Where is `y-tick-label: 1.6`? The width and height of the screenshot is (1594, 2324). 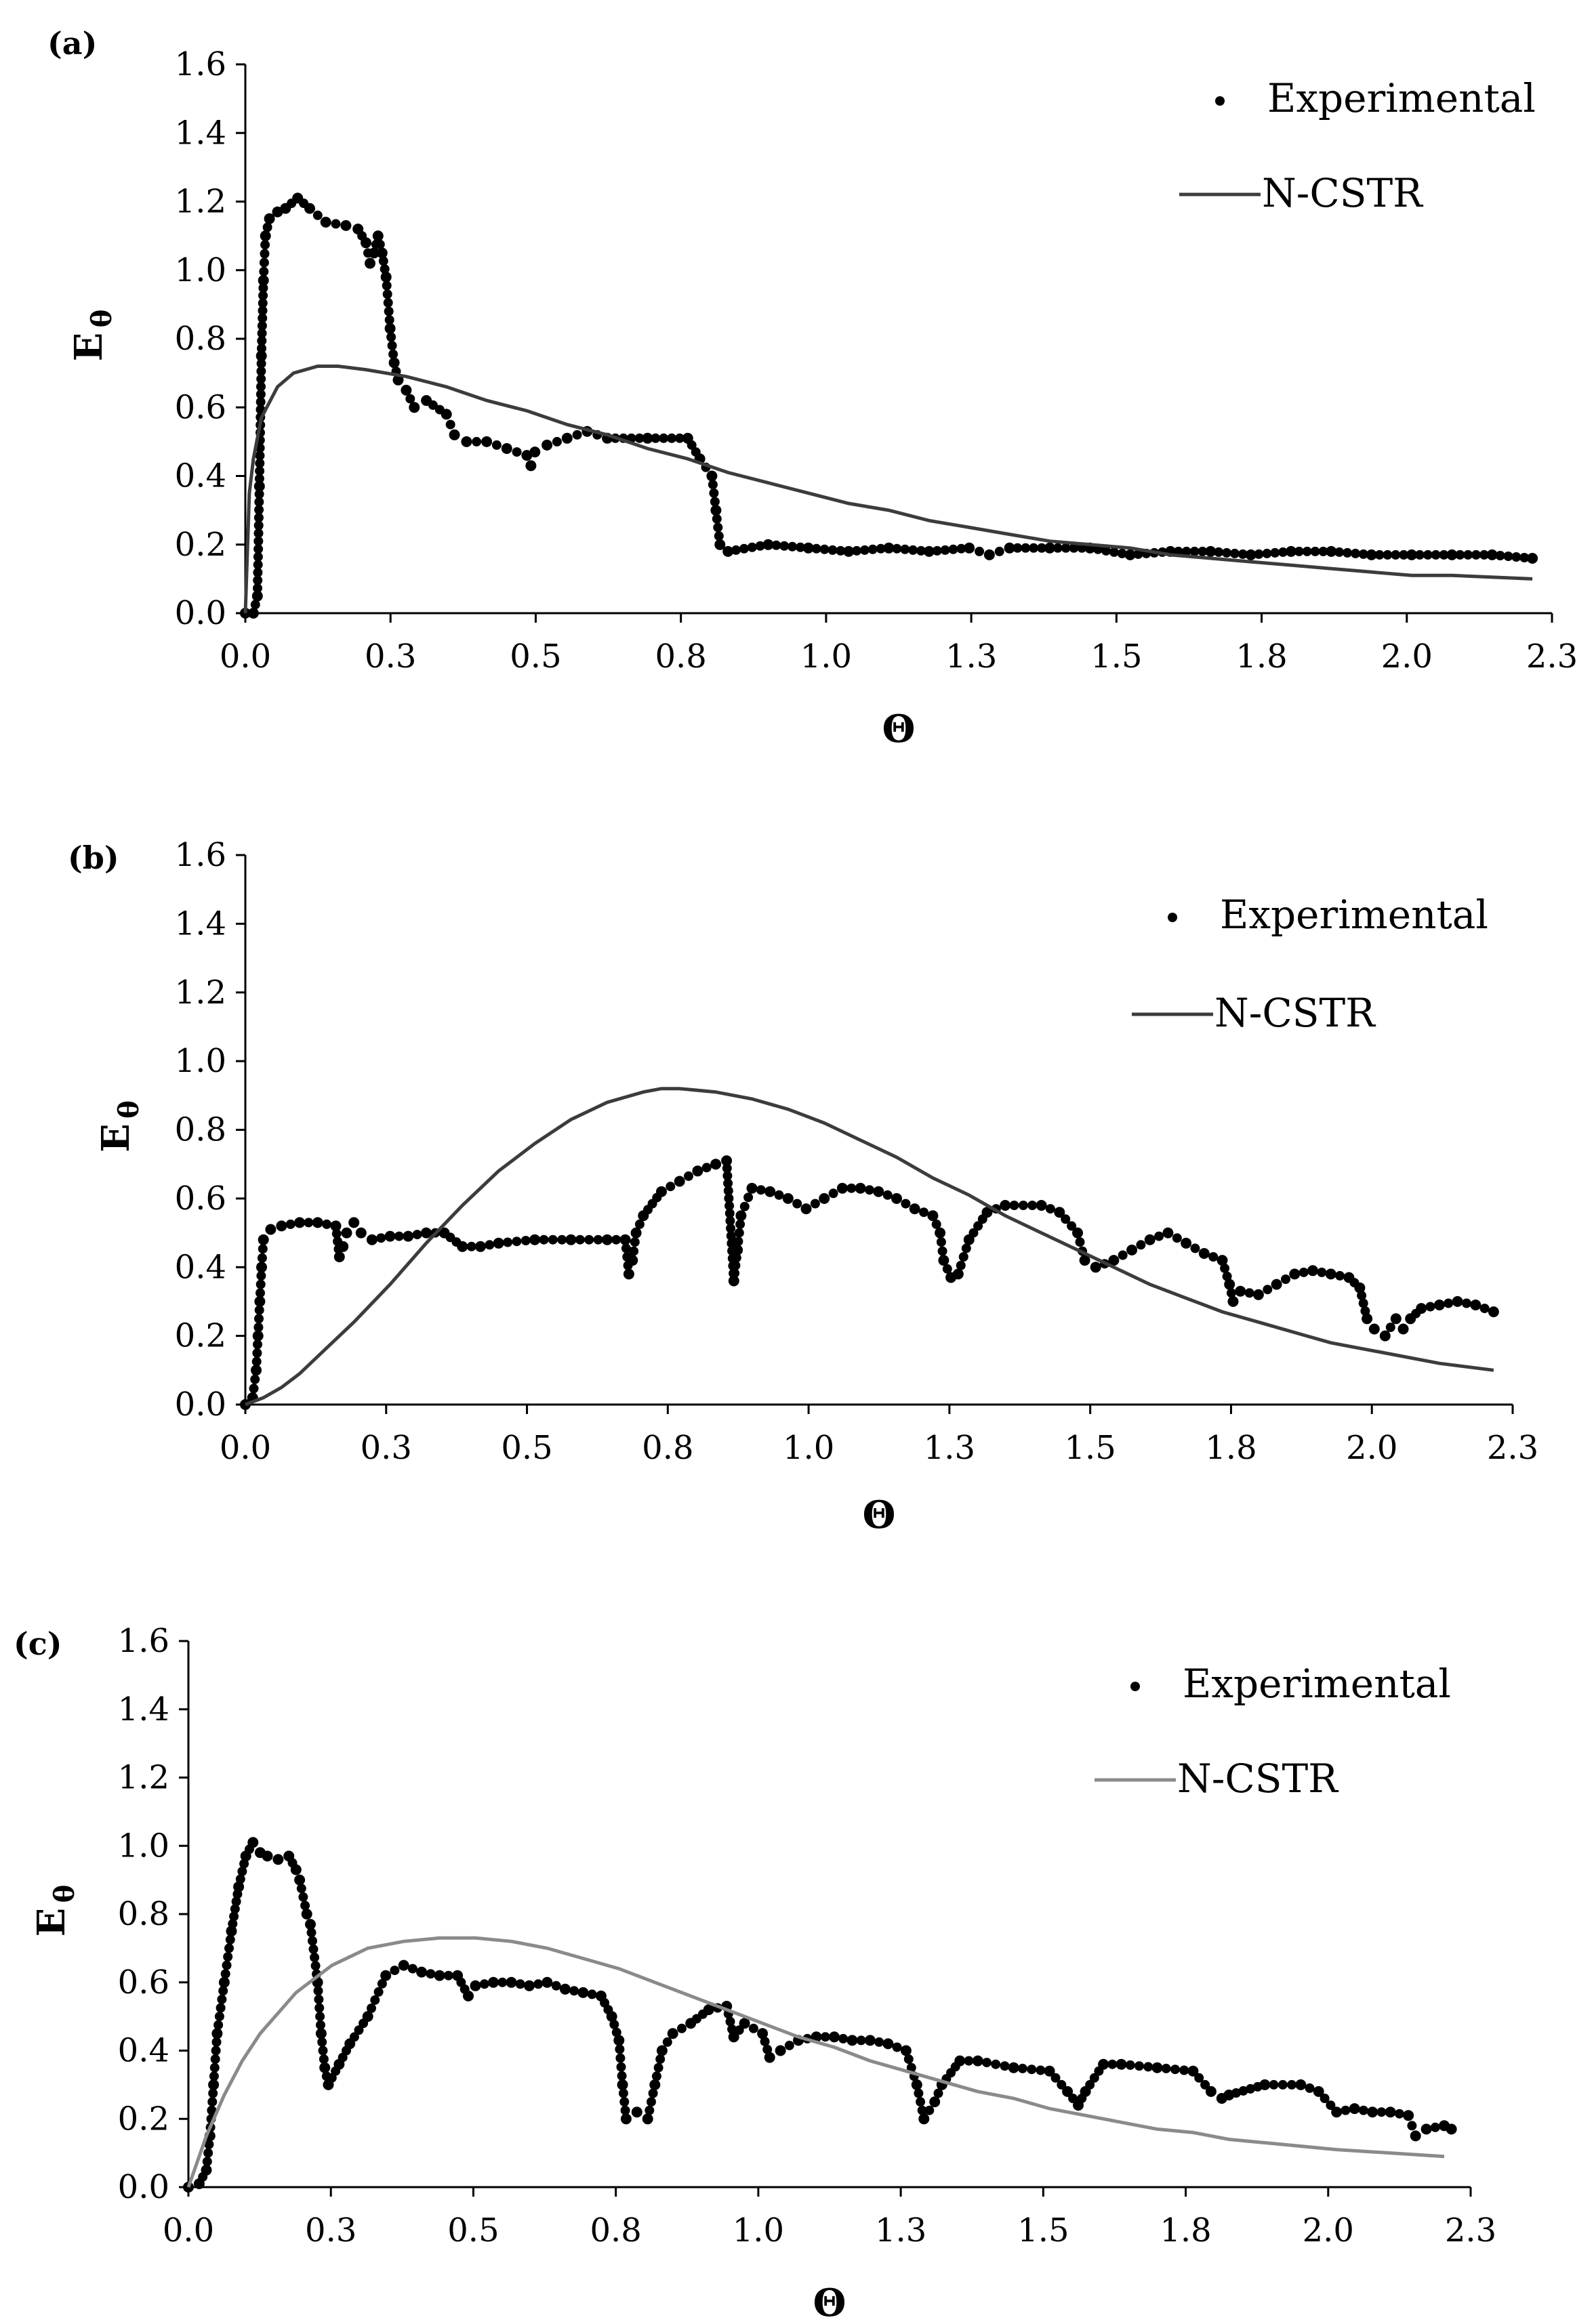 y-tick-label: 1.6 is located at coordinates (201, 855).